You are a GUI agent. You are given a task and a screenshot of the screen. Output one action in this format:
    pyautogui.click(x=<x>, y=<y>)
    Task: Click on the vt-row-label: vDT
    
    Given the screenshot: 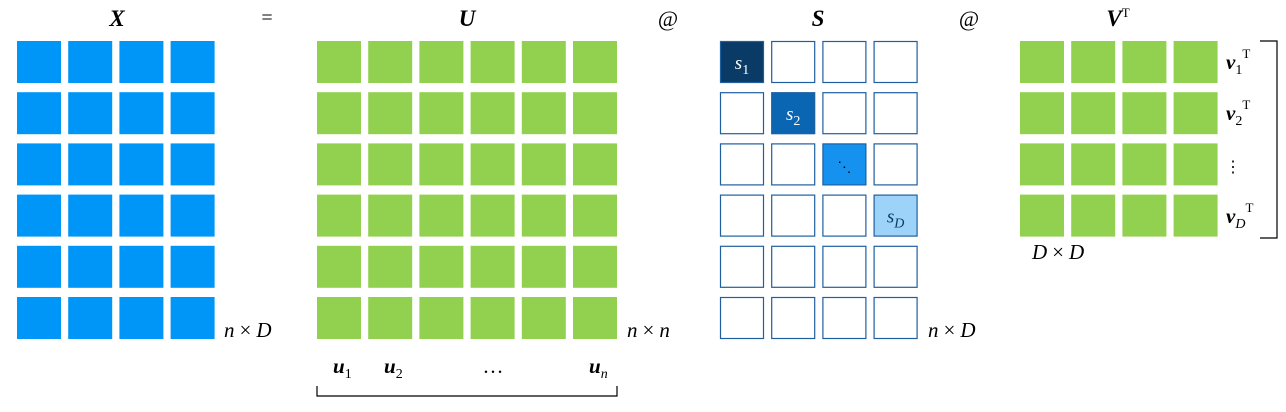 What is the action you would take?
    pyautogui.click(x=1239, y=216)
    